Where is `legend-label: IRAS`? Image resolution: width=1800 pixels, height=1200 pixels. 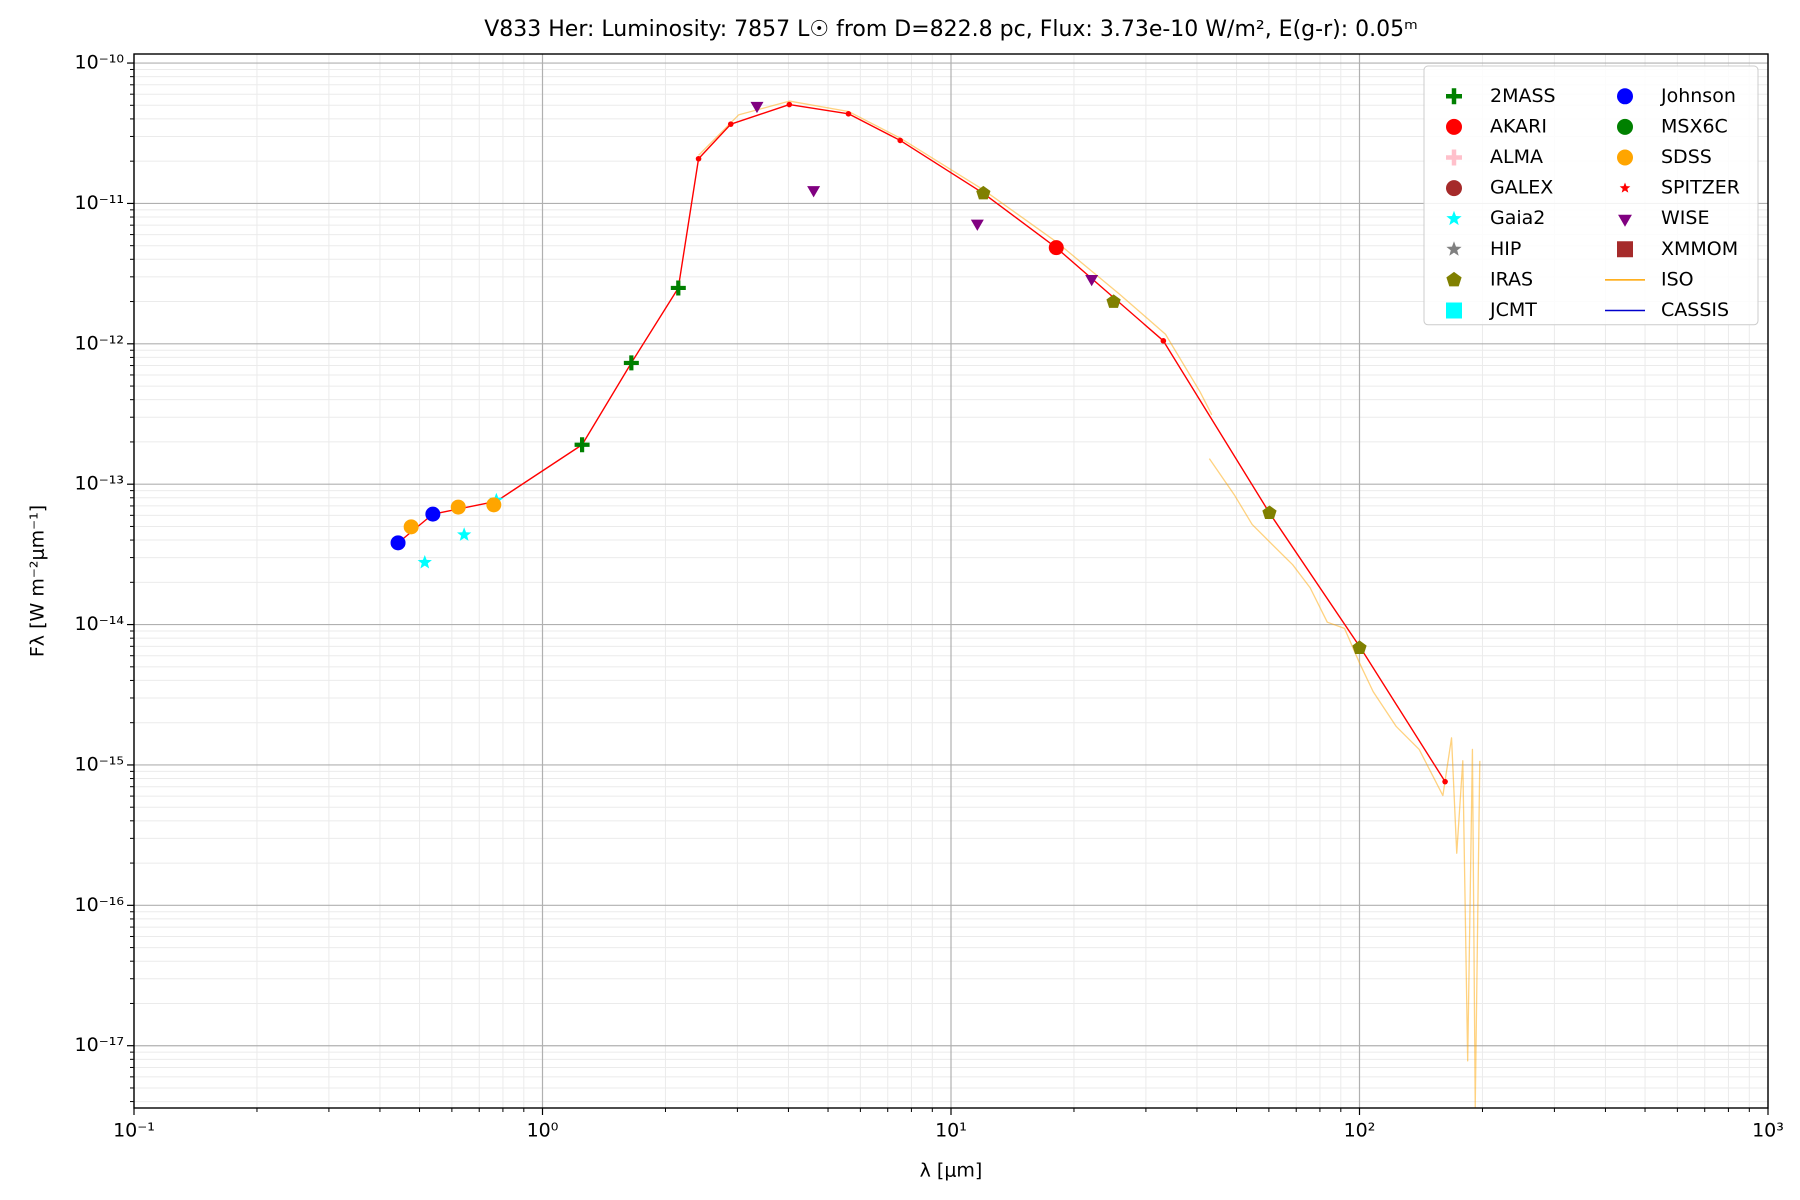
legend-label: IRAS is located at coordinates (1511, 279).